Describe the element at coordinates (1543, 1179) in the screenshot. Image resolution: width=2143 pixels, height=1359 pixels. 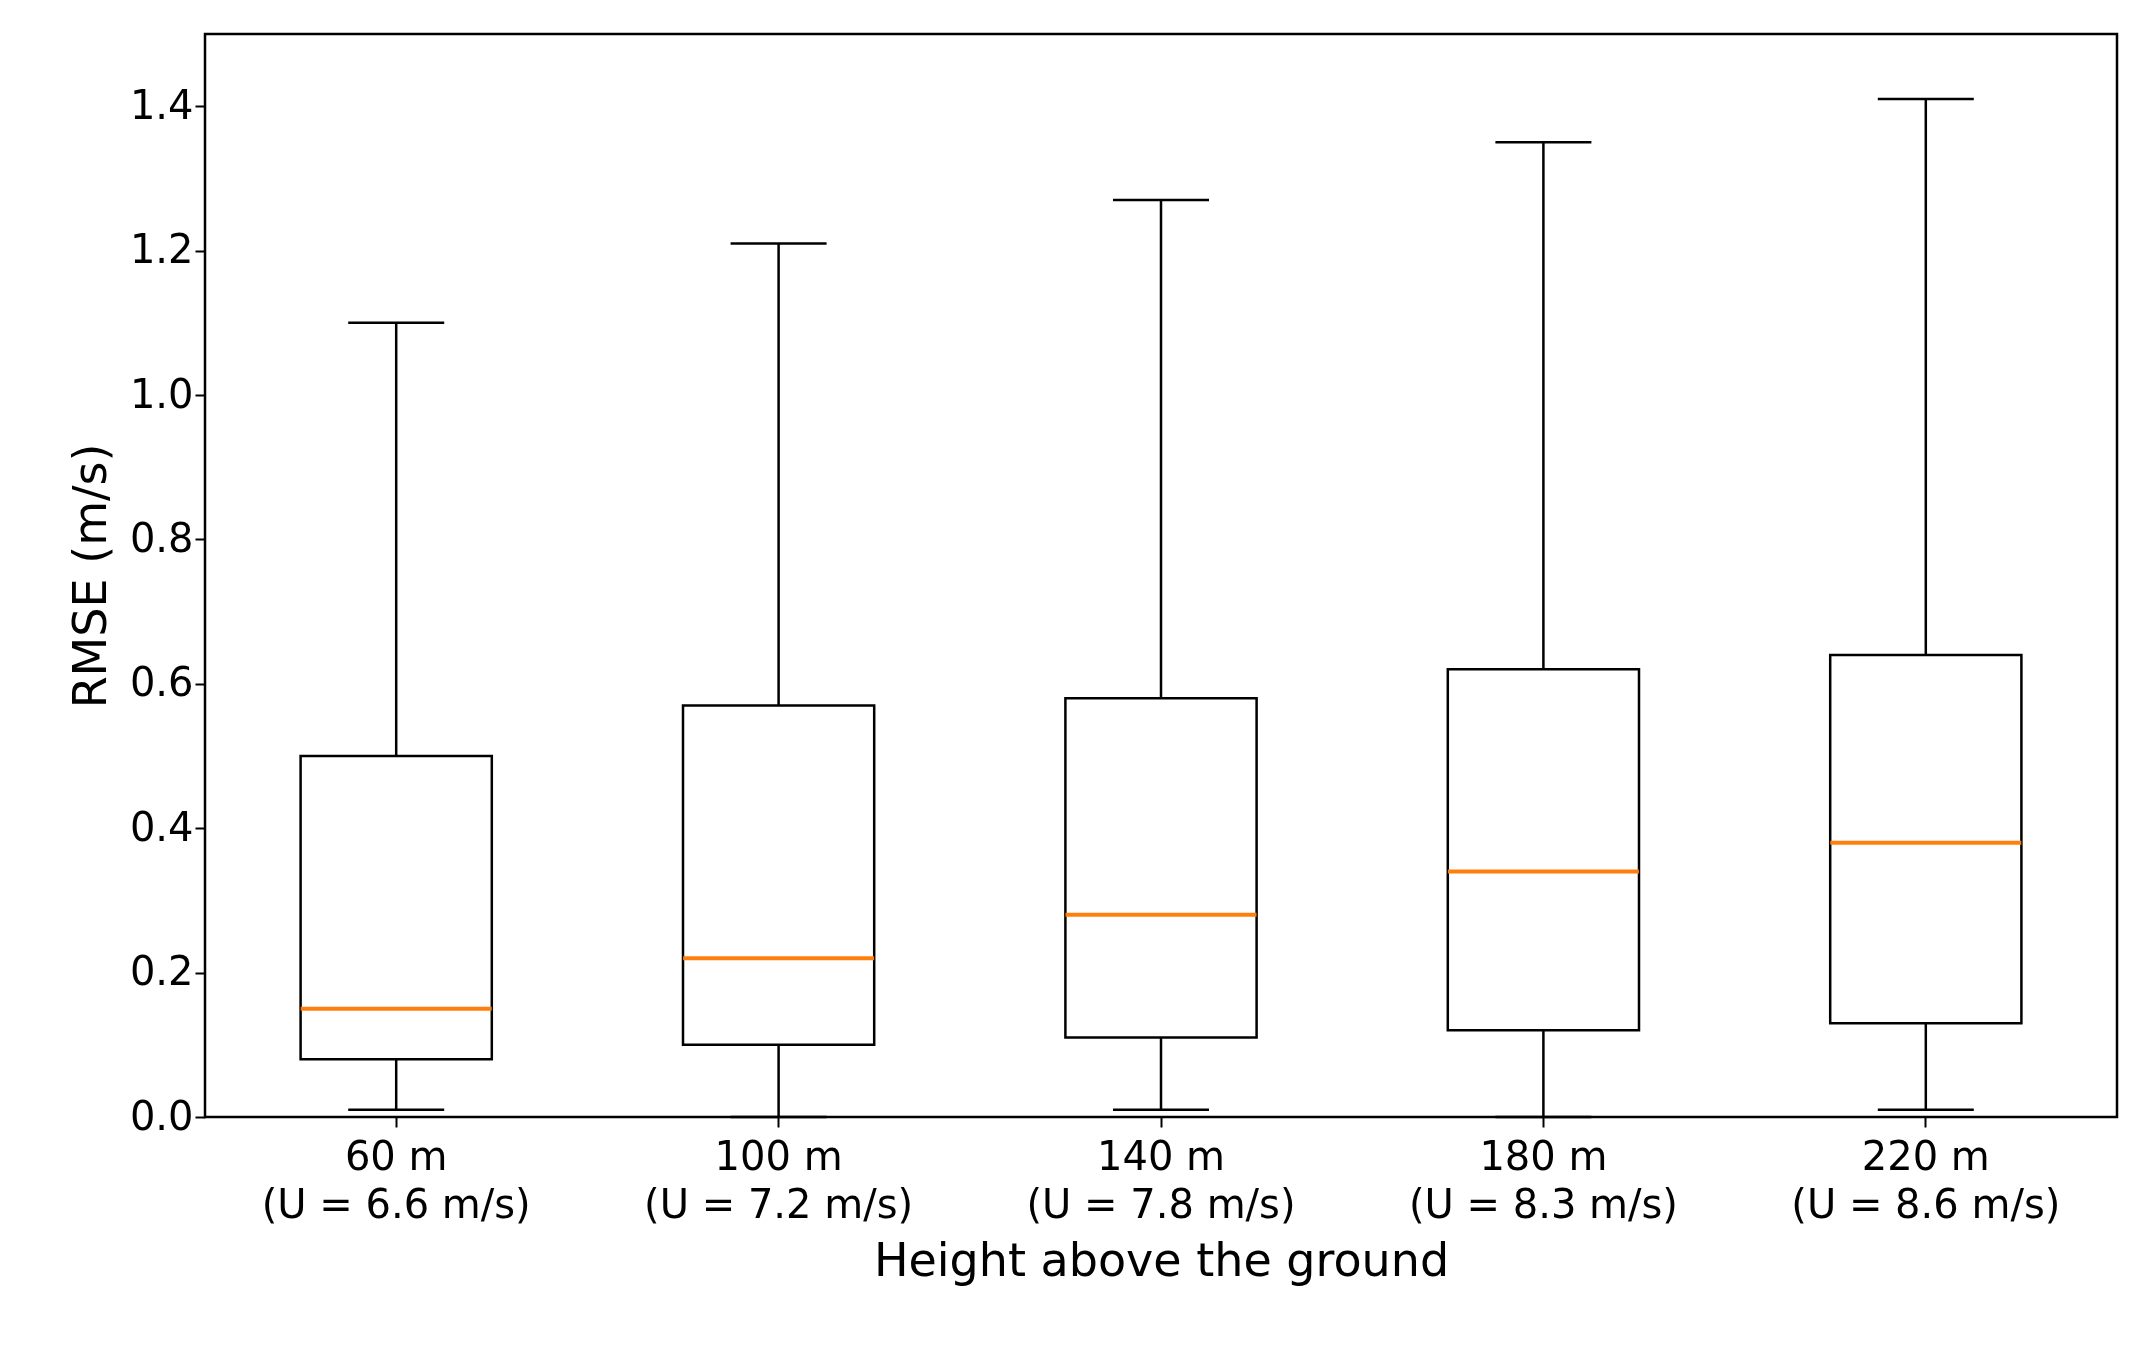
I see `x-tick-label: 180 m (U = 8.3 m/s)` at that location.